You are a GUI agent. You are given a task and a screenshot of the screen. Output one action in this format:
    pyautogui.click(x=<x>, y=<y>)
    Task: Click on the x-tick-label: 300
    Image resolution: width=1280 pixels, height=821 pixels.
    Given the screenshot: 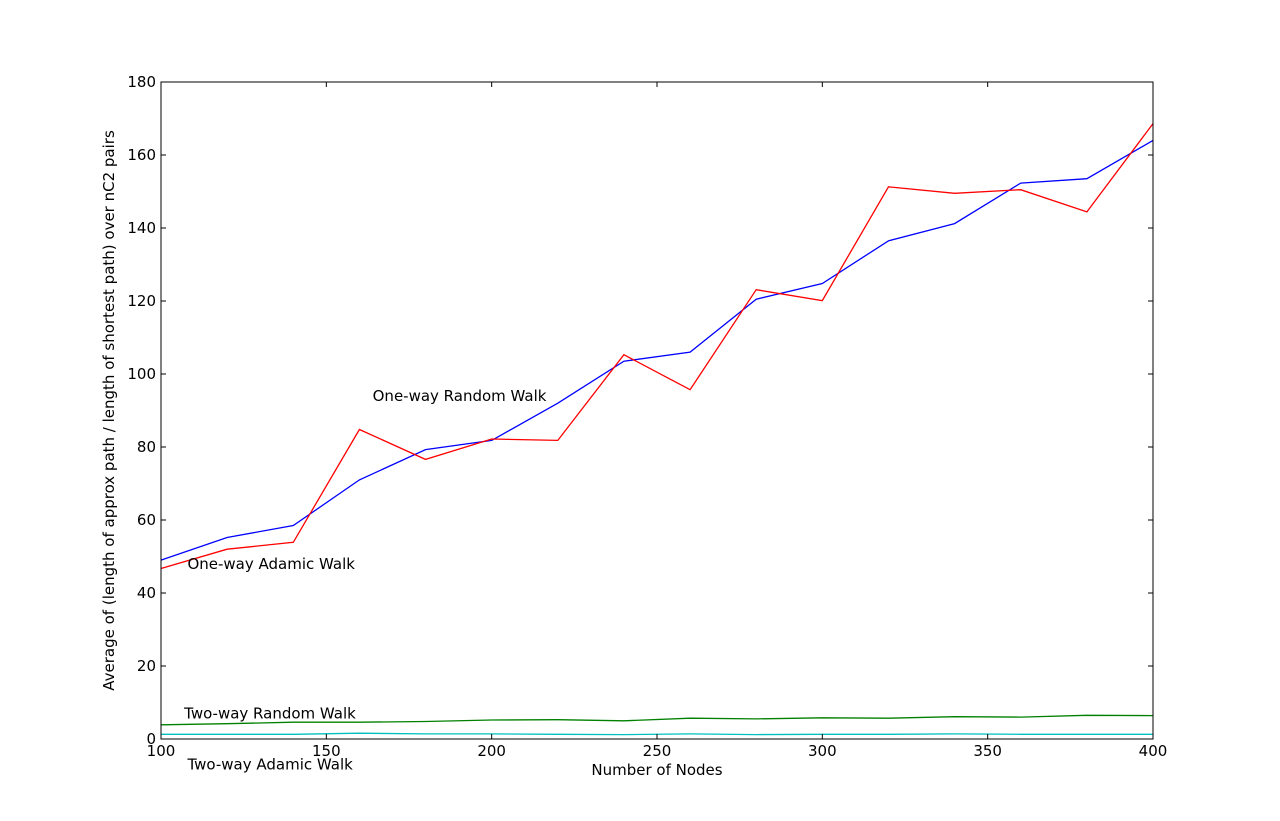 What is the action you would take?
    pyautogui.click(x=822, y=751)
    